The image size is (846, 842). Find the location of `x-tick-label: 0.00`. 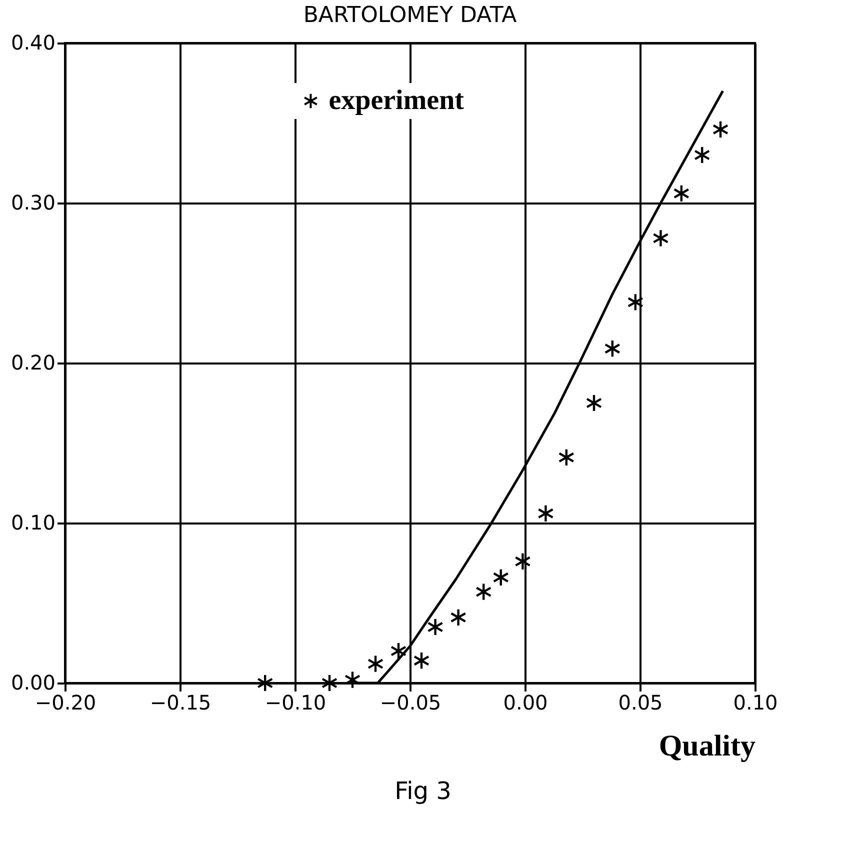

x-tick-label: 0.00 is located at coordinates (525, 702).